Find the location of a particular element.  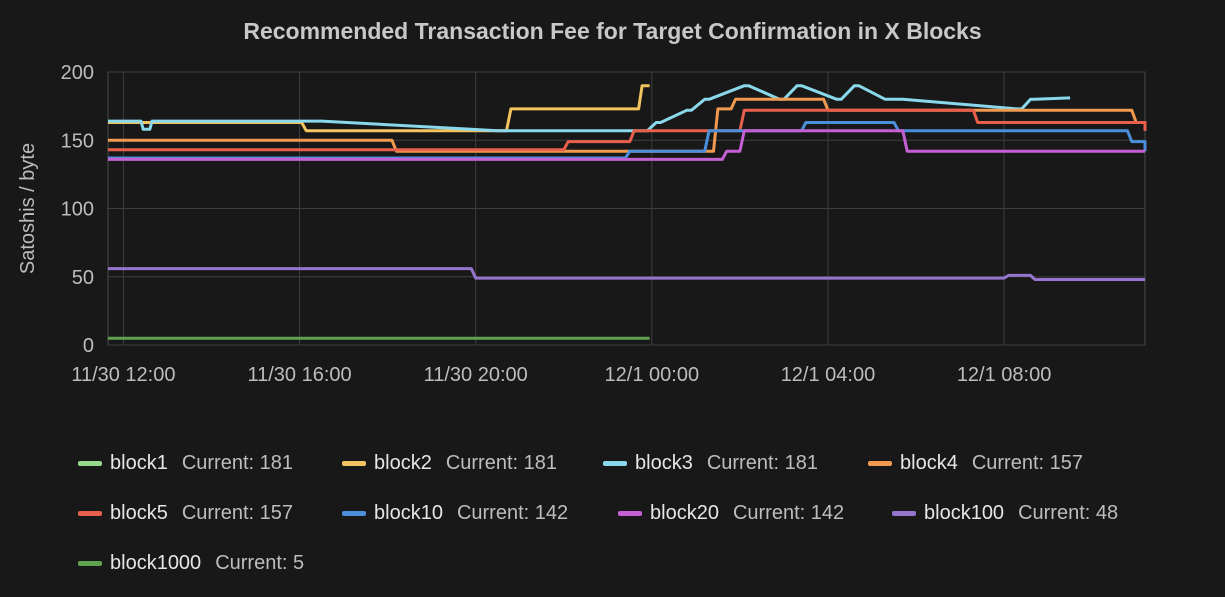

series-line-block2 is located at coordinates (379, 108).